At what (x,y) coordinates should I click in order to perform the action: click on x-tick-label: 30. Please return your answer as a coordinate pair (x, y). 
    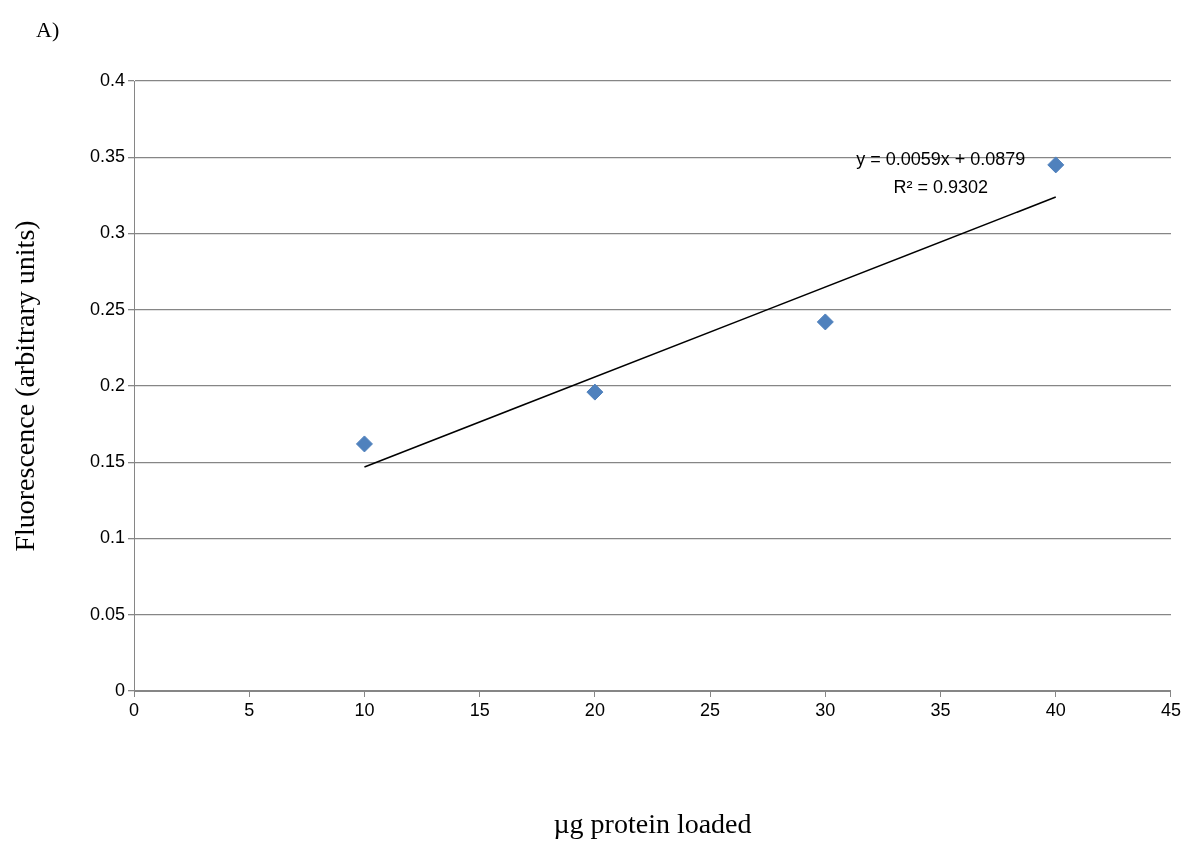
    Looking at the image, I should click on (825, 709).